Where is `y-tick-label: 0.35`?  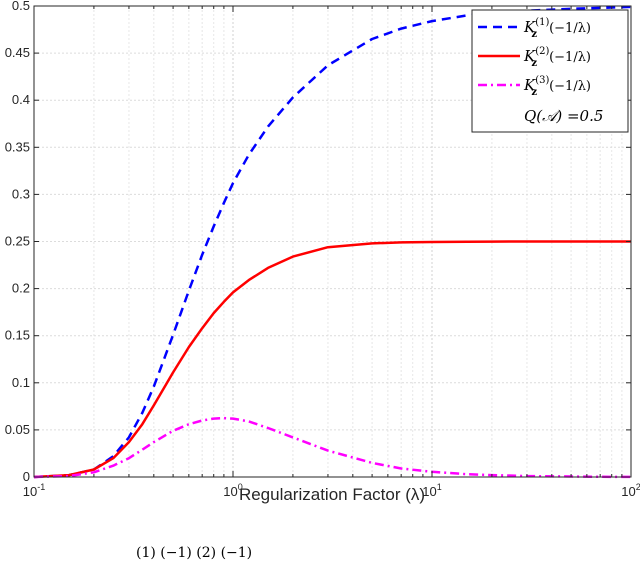
y-tick-label: 0.35 is located at coordinates (17, 146).